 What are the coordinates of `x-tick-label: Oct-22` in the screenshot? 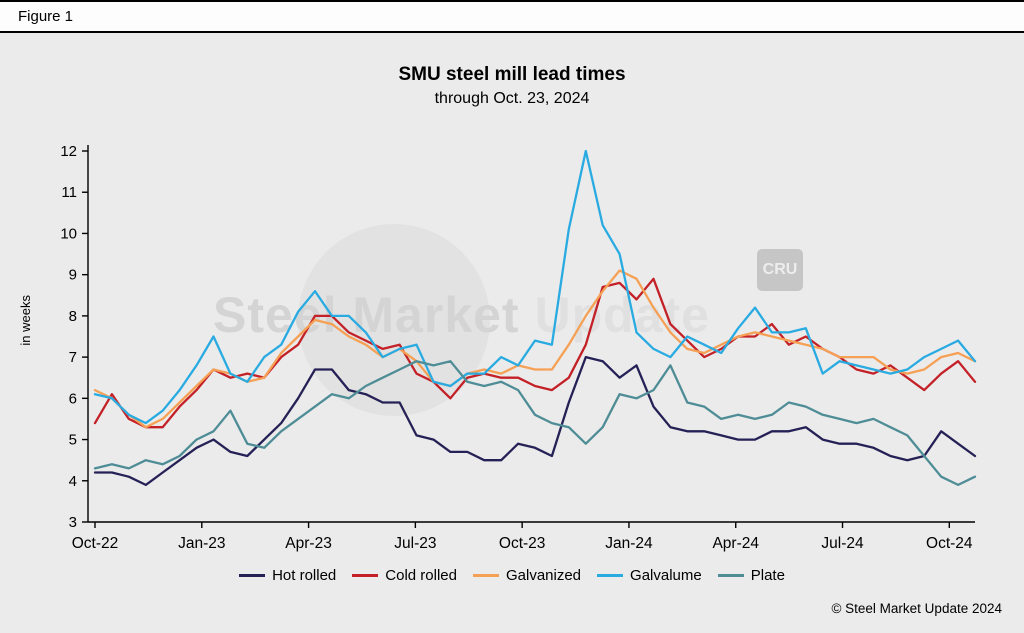 It's located at (95, 543).